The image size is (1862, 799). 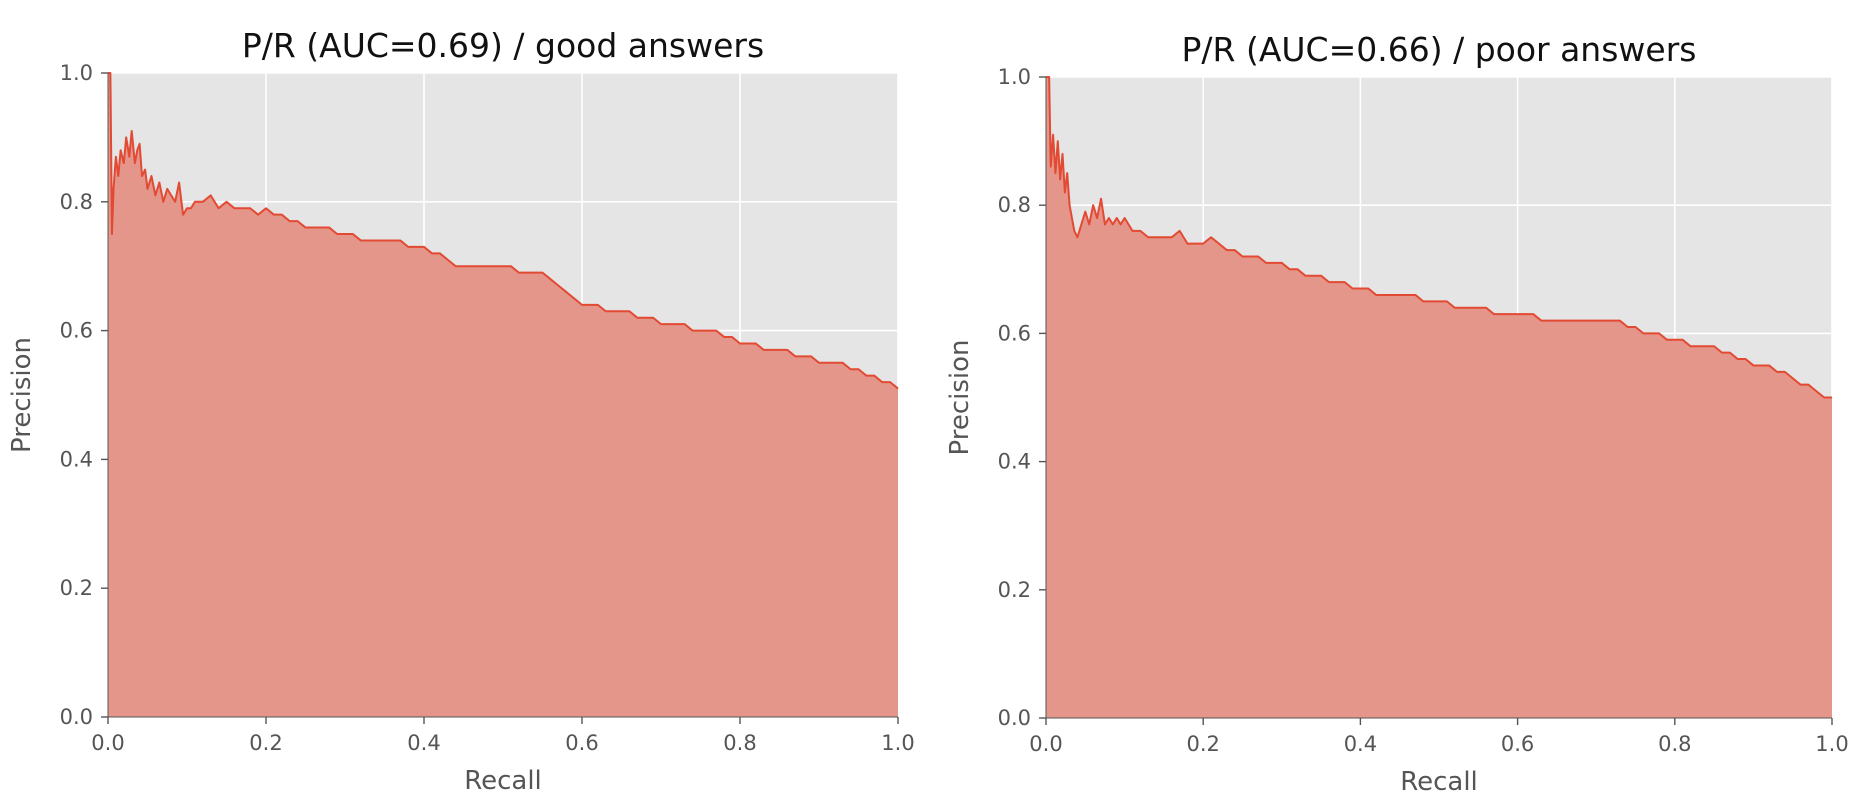 What do you see at coordinates (1439, 49) in the screenshot?
I see `chart-title: P/R (AUC=0.66) / poor answers` at bounding box center [1439, 49].